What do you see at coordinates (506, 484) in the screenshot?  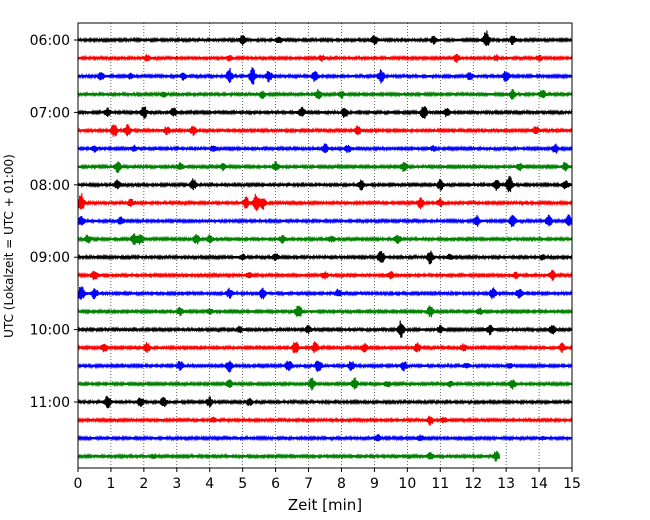 I see `x-tick-label: 13` at bounding box center [506, 484].